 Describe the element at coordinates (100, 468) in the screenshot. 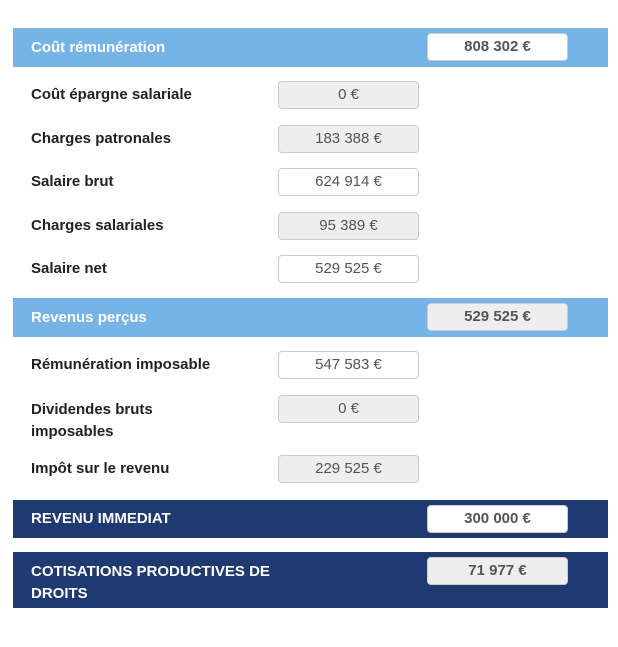

I see `row-label: Impôt sur le revenu` at that location.